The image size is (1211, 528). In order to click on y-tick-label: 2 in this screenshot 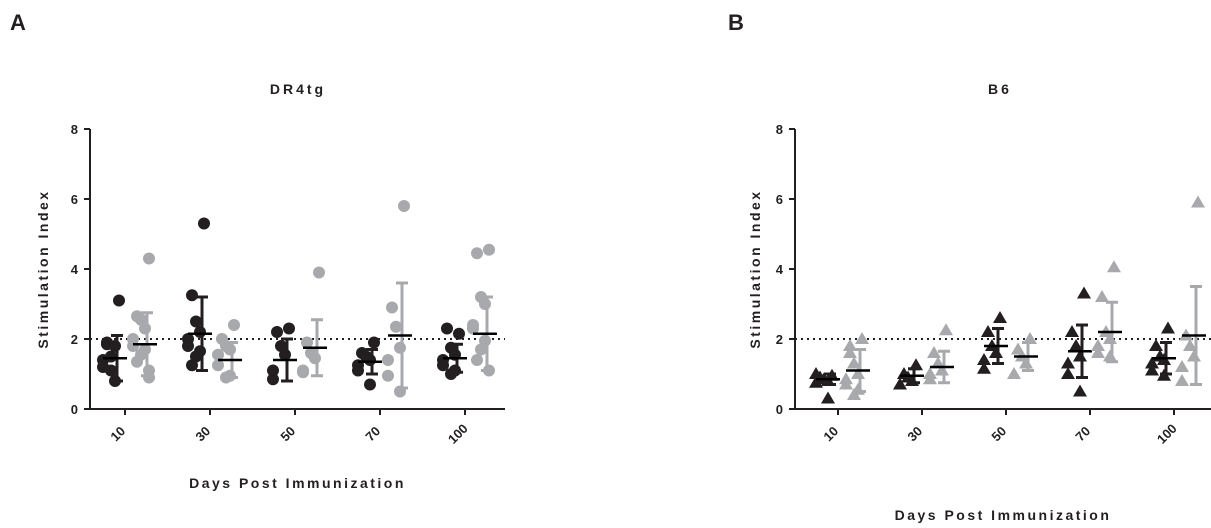, I will do `click(779, 339)`.